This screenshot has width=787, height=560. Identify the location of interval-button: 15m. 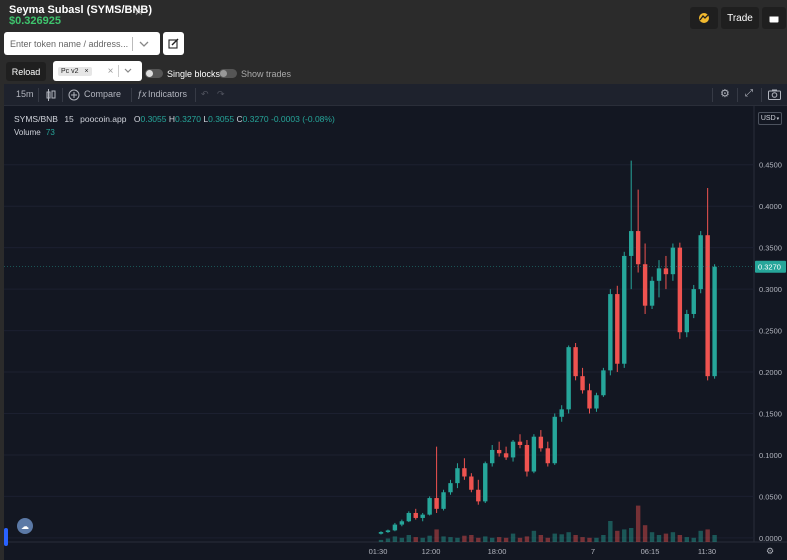
(25, 94).